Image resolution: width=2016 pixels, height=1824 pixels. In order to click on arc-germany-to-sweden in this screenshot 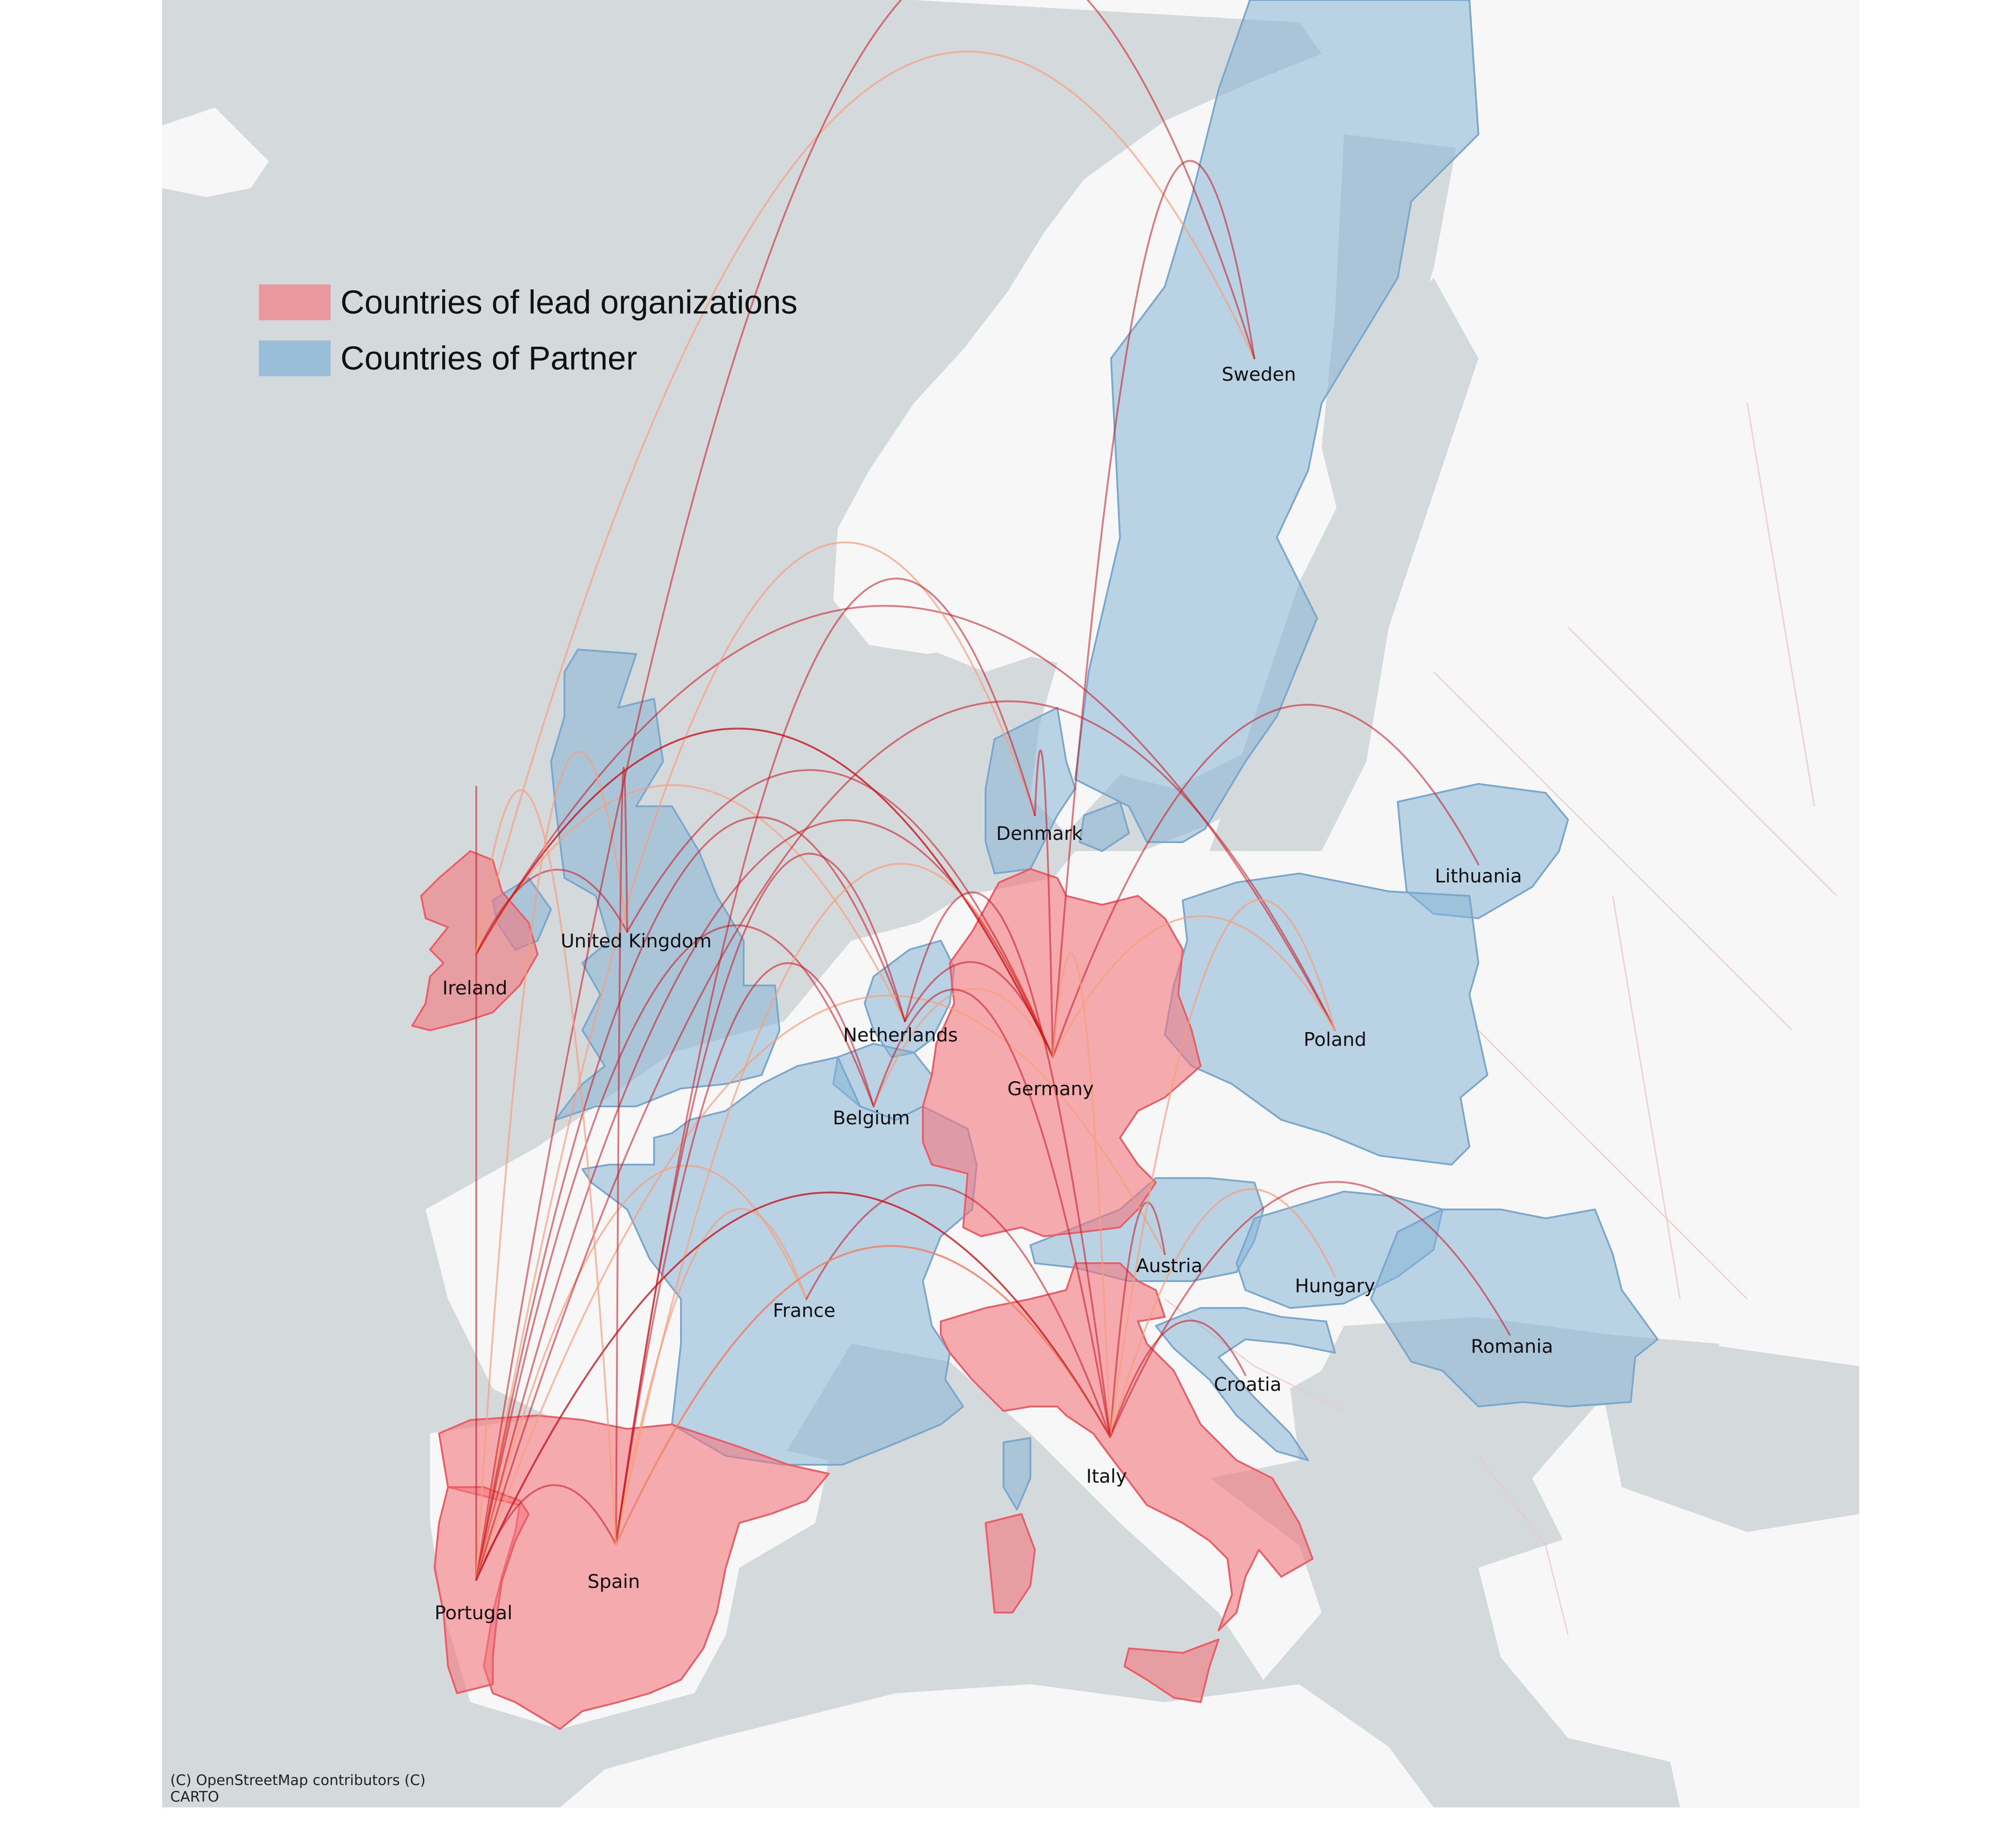, I will do `click(1153, 609)`.